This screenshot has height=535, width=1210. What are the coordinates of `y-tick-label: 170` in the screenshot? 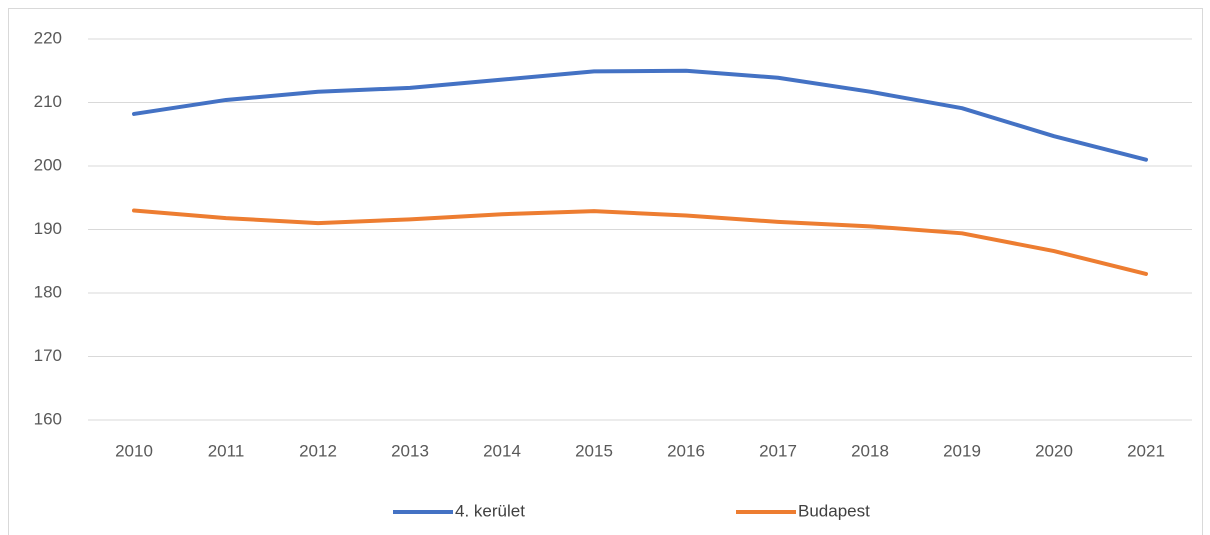 It's located at (48, 355).